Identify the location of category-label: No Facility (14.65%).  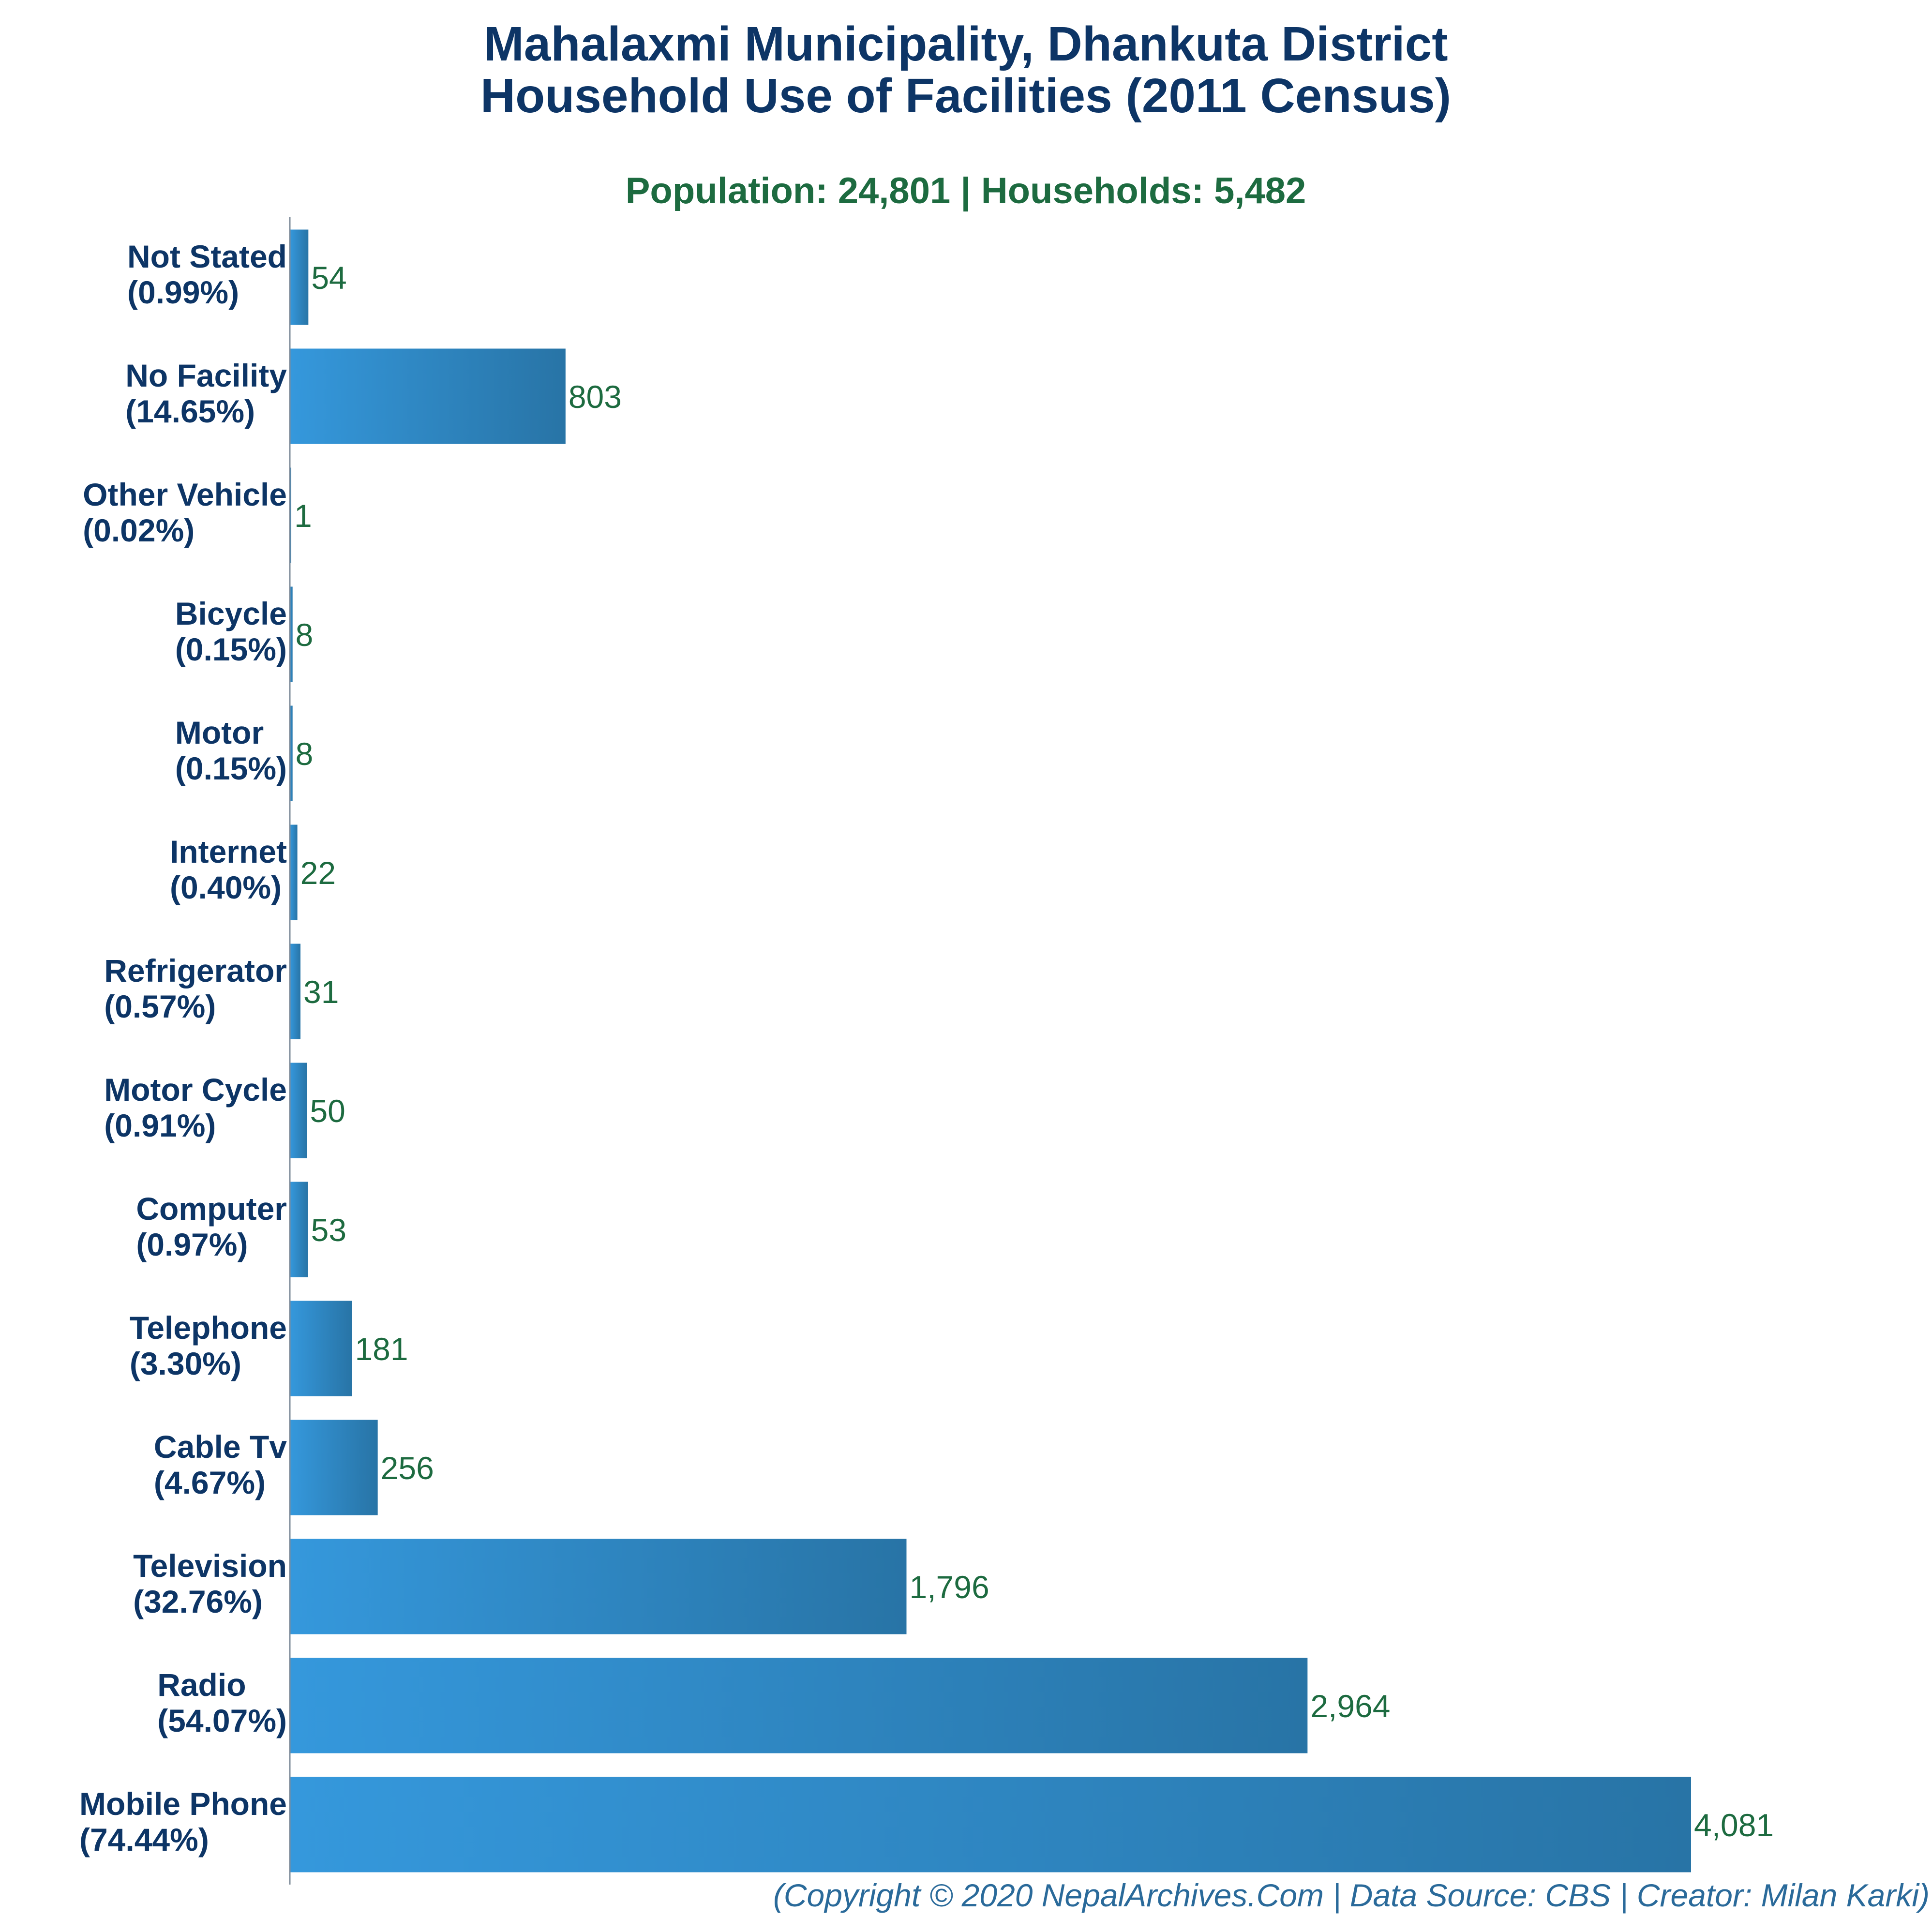
(206, 393).